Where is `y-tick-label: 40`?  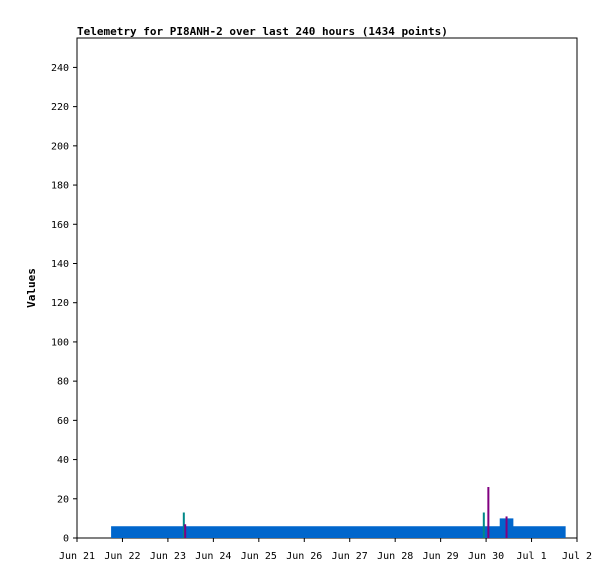 y-tick-label: 40 is located at coordinates (63, 460).